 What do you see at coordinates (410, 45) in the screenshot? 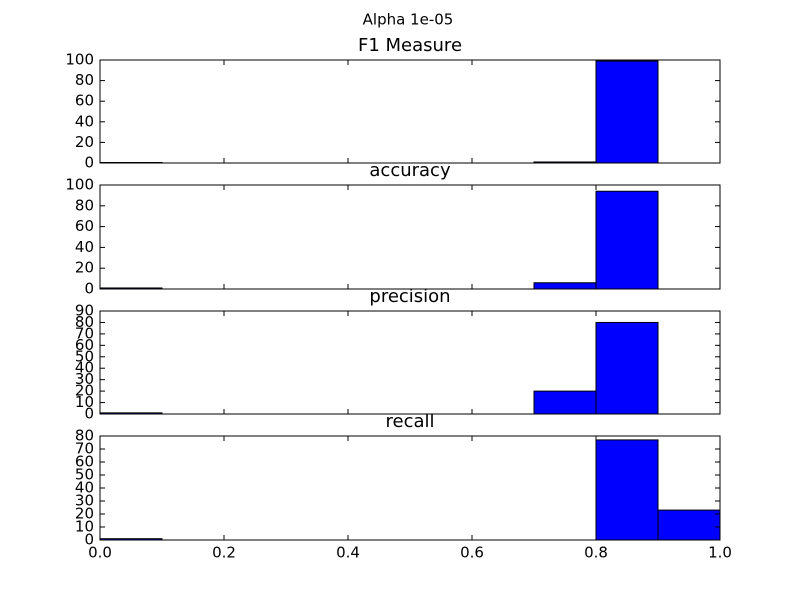
I see `axes-title: F1 Measure` at bounding box center [410, 45].